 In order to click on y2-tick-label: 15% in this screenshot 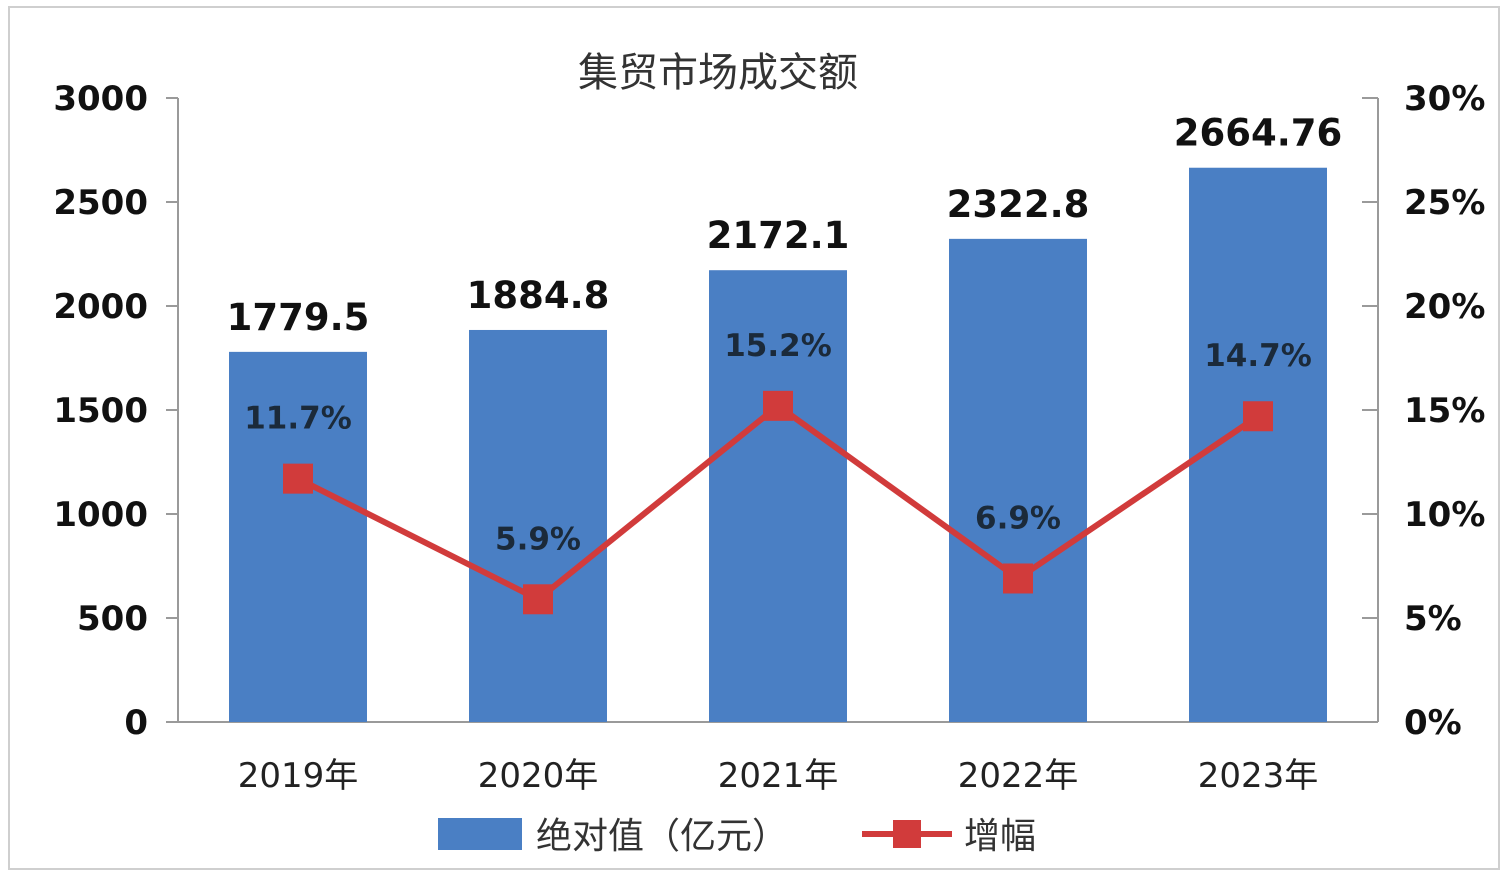, I will do `click(1444, 411)`.